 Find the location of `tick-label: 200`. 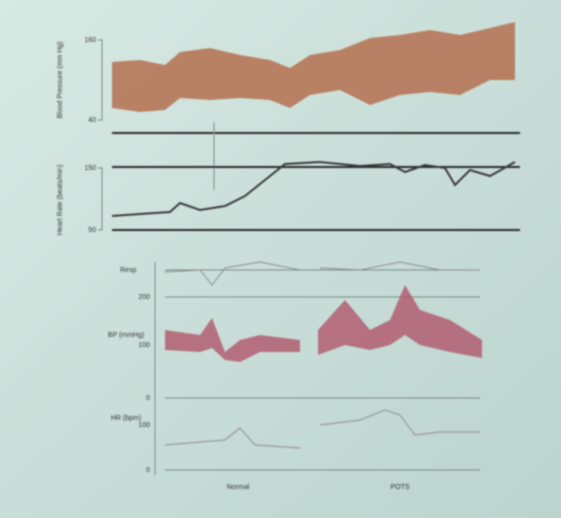

tick-label: 200 is located at coordinates (144, 297).